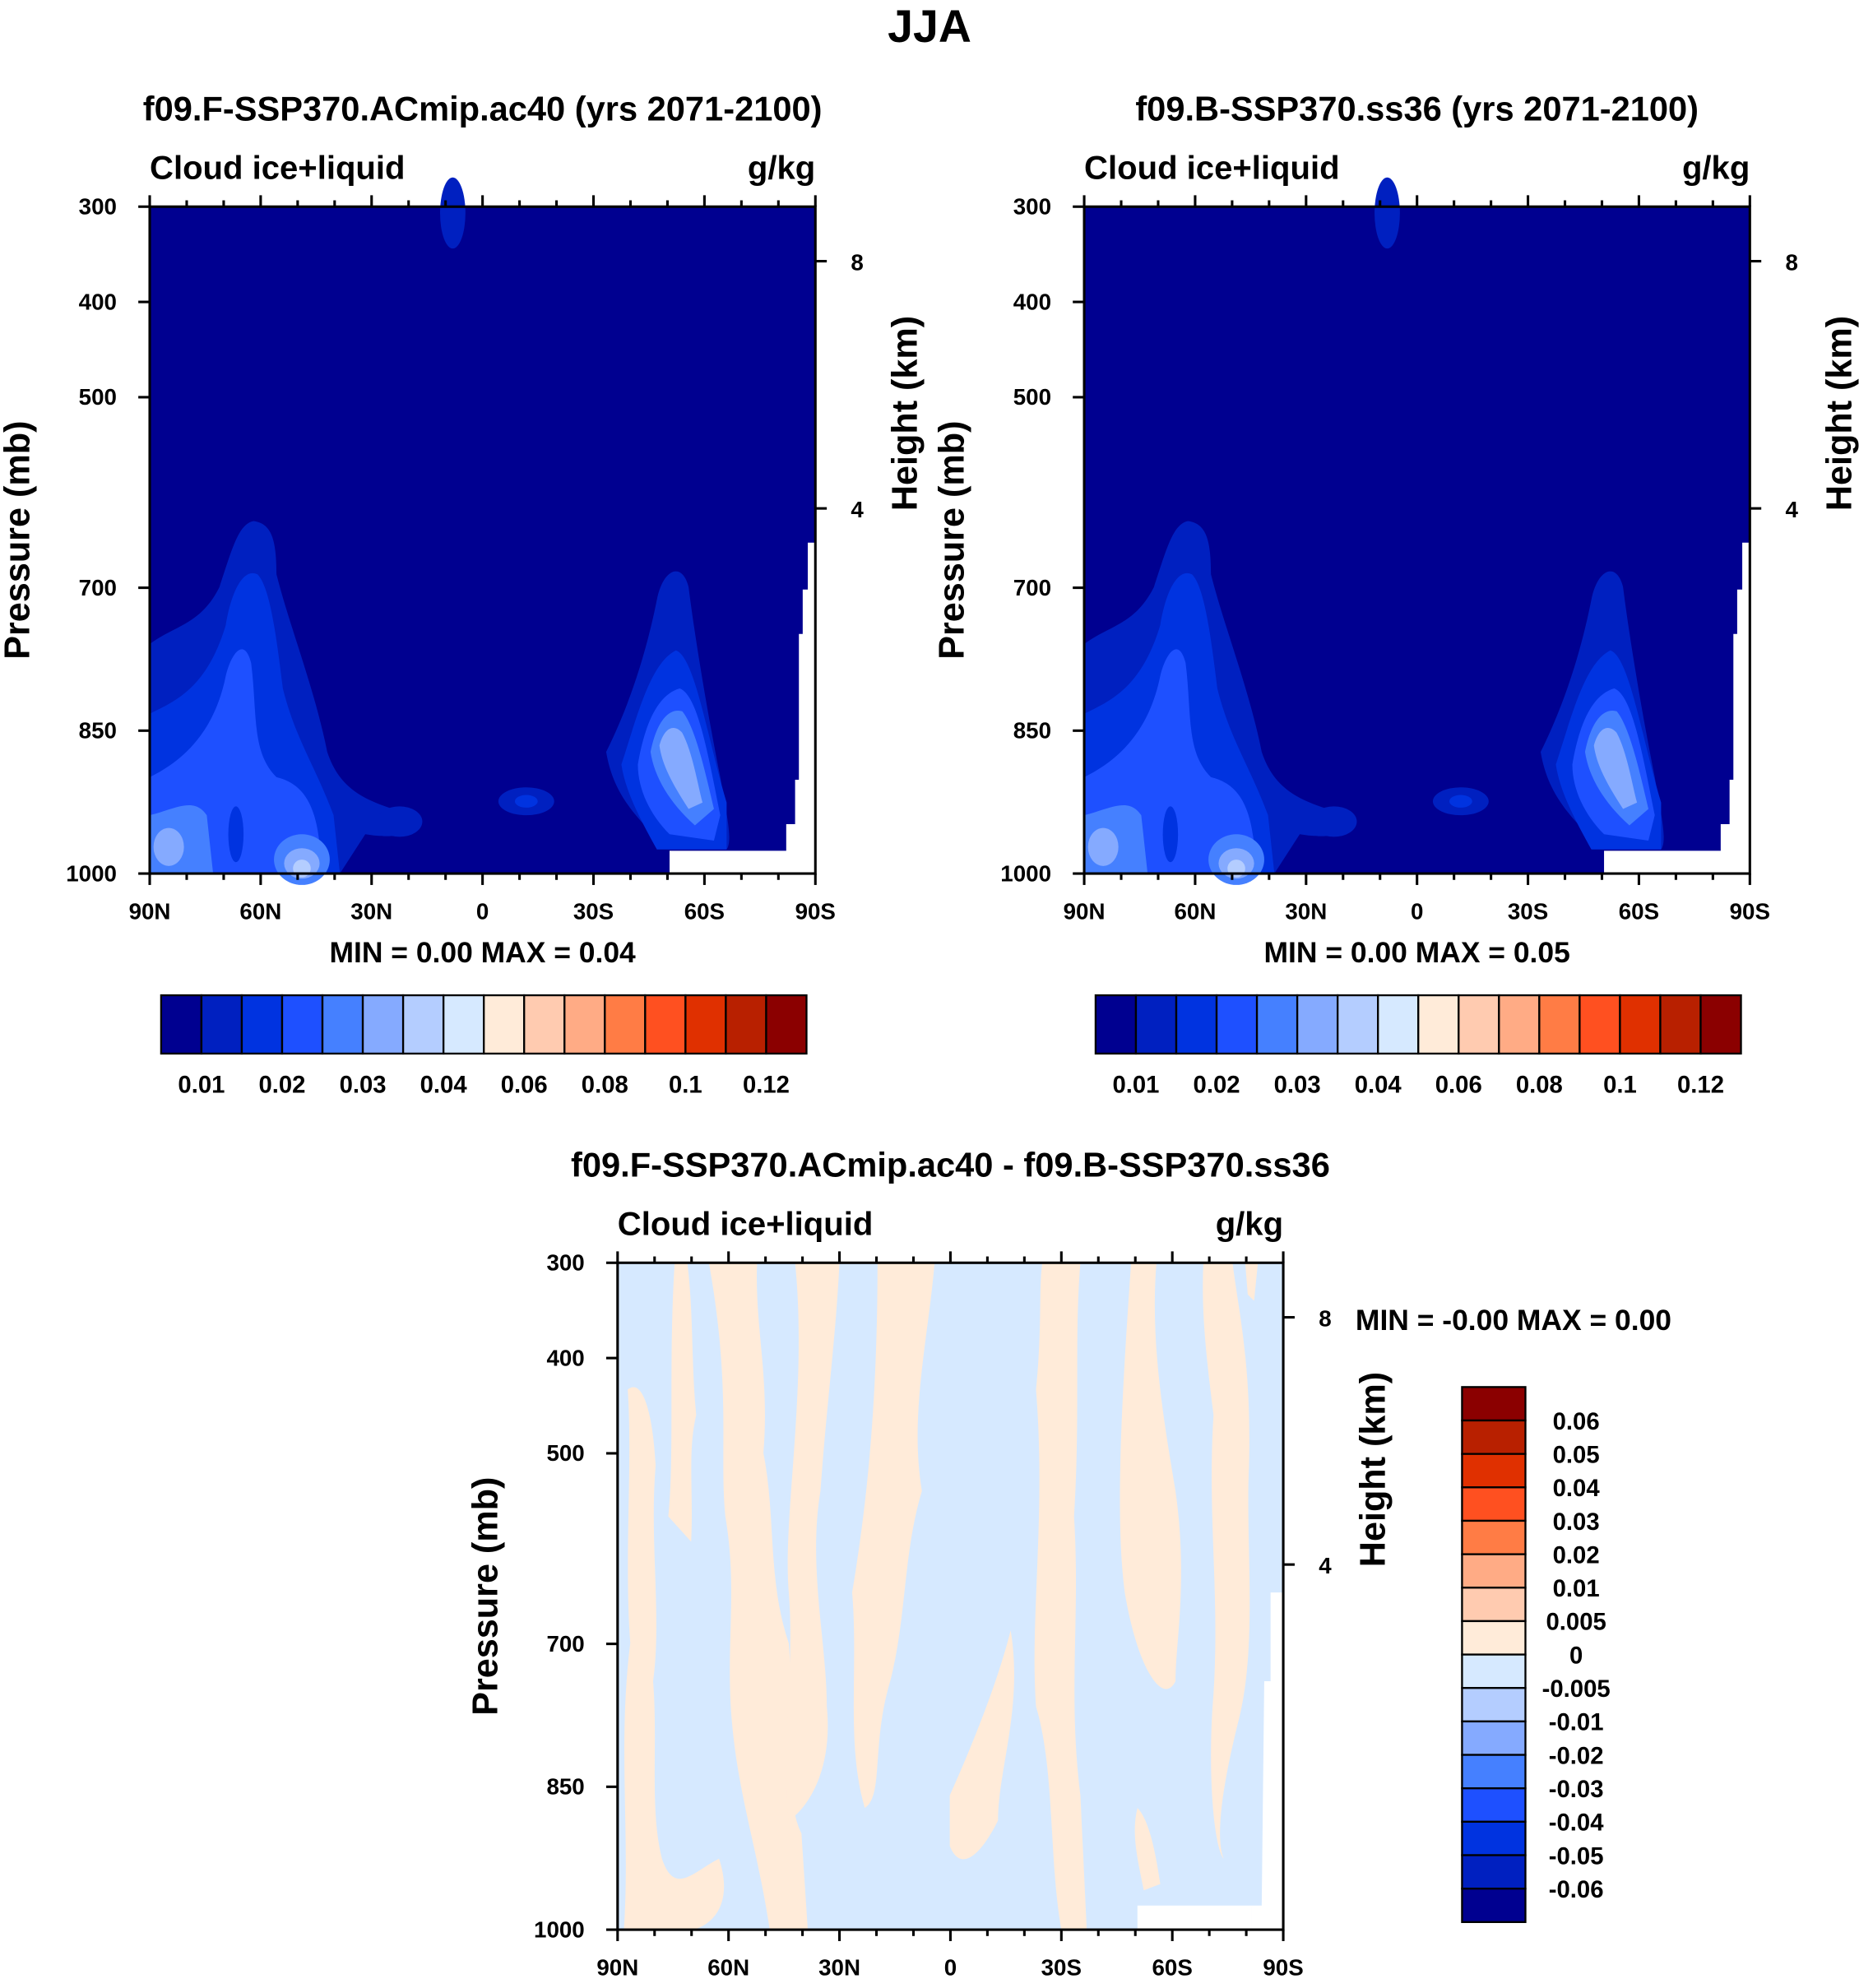 This screenshot has height=1988, width=1859. I want to click on colorbar-label: -0.05, so click(1576, 1856).